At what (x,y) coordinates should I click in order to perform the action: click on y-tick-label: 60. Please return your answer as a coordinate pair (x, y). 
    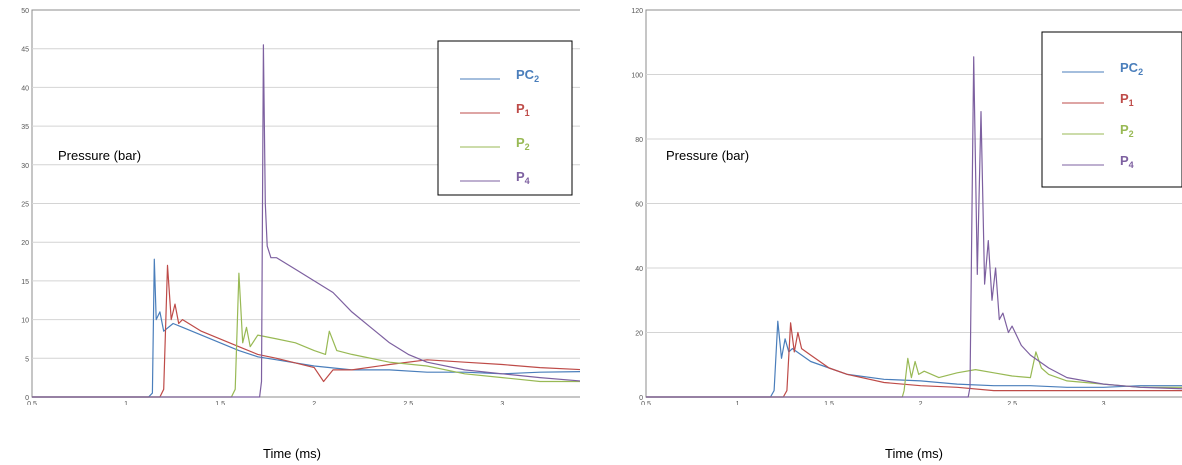
    Looking at the image, I should click on (639, 205).